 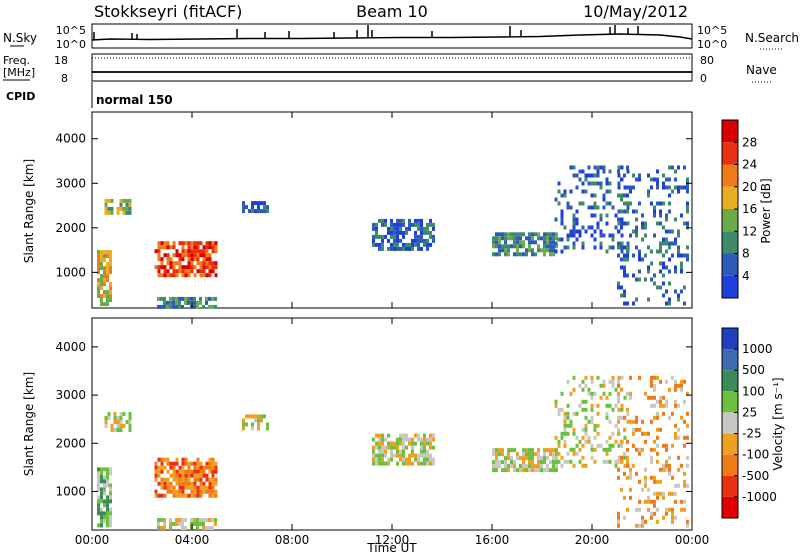 What do you see at coordinates (730, 402) in the screenshot?
I see `velocity-colorbar-swatch` at bounding box center [730, 402].